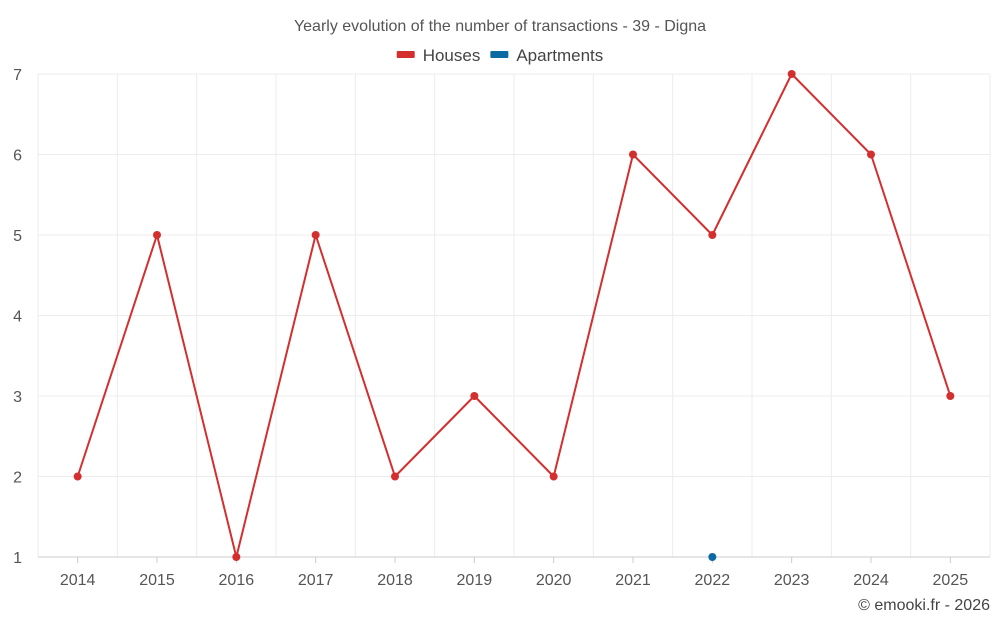  What do you see at coordinates (950, 396) in the screenshot?
I see `data-point-houses-2025` at bounding box center [950, 396].